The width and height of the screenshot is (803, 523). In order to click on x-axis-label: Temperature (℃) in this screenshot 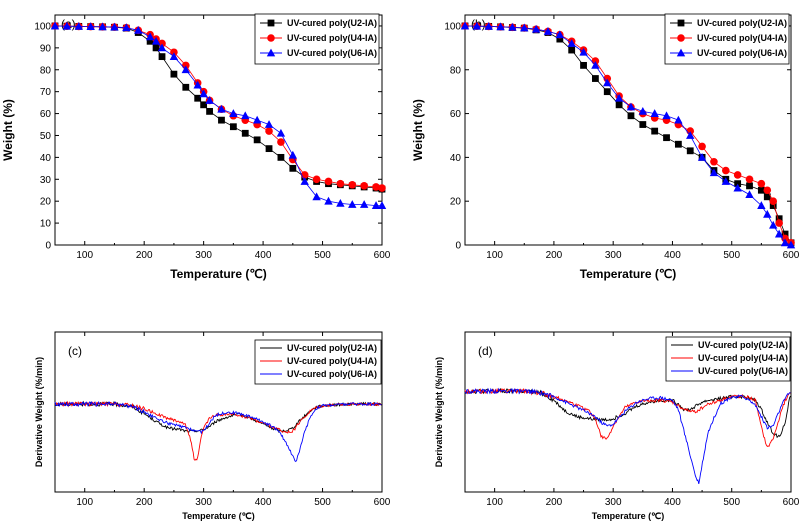, I will do `click(628, 274)`.